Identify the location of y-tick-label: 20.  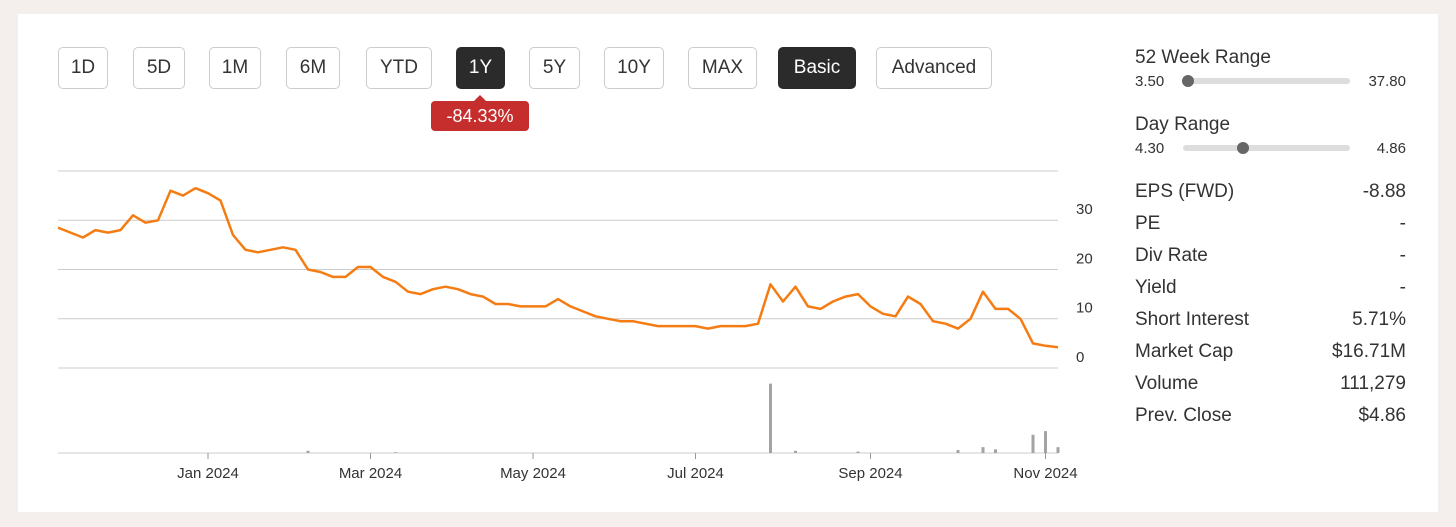
(1084, 258).